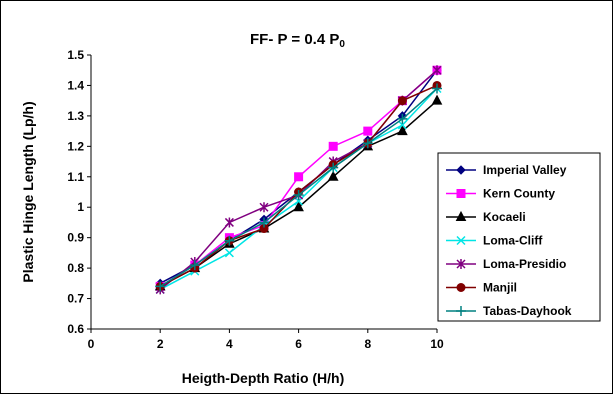 Image resolution: width=613 pixels, height=394 pixels. I want to click on legend-item: Tabas-Dayhook, so click(509, 311).